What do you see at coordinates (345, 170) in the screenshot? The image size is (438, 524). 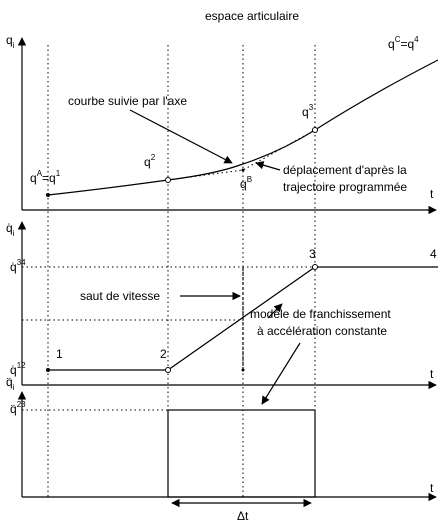 I see `annotation: déplacement d'après la` at bounding box center [345, 170].